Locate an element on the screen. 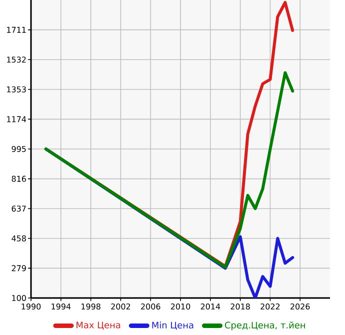 Image resolution: width=345 pixels, height=335 pixels. legend-label: Min Цена is located at coordinates (173, 326).